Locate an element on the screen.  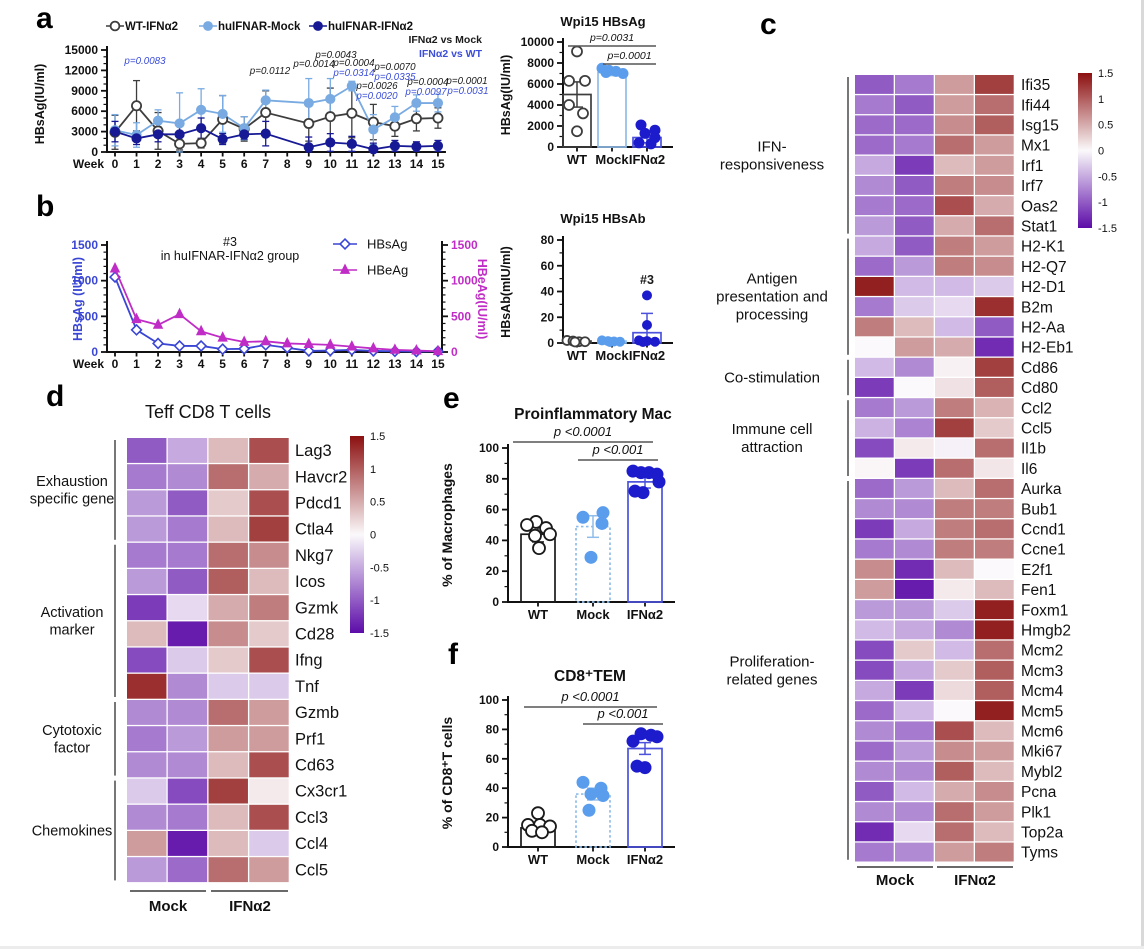
x-tick-label: 12 is located at coordinates (374, 364).